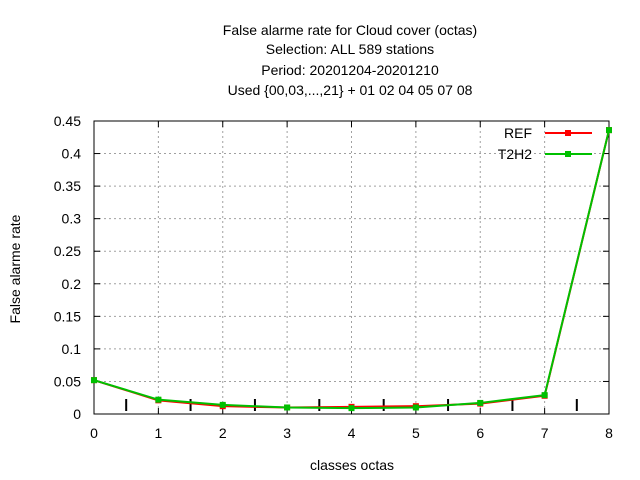 This screenshot has width=640, height=480. What do you see at coordinates (352, 465) in the screenshot?
I see `x-axis-label: classes octas` at bounding box center [352, 465].